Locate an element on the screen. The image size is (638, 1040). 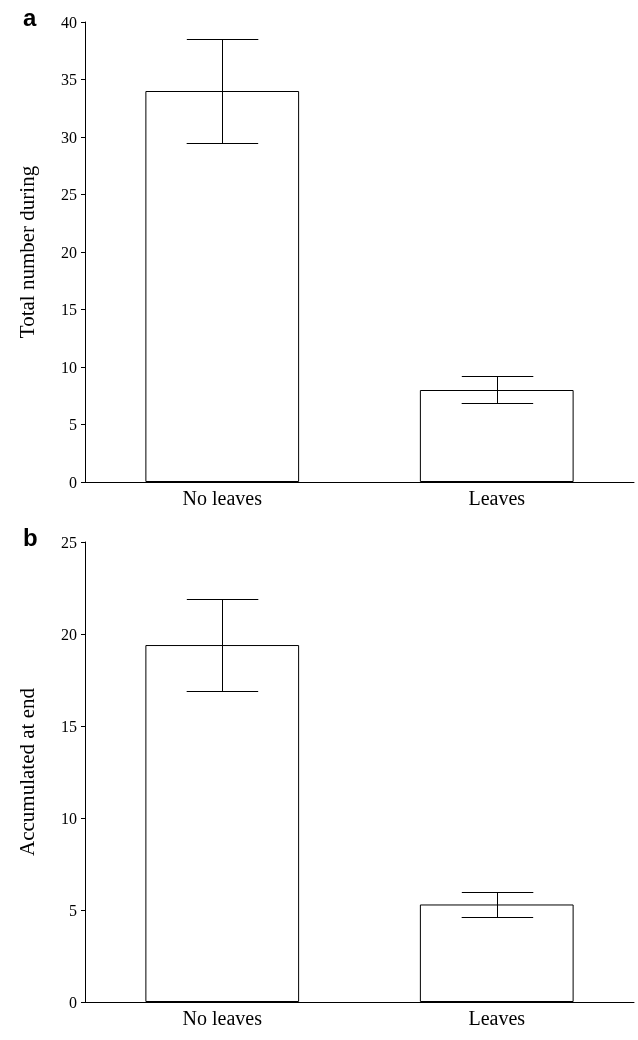
y-tick-label: 30 is located at coordinates (69, 137).